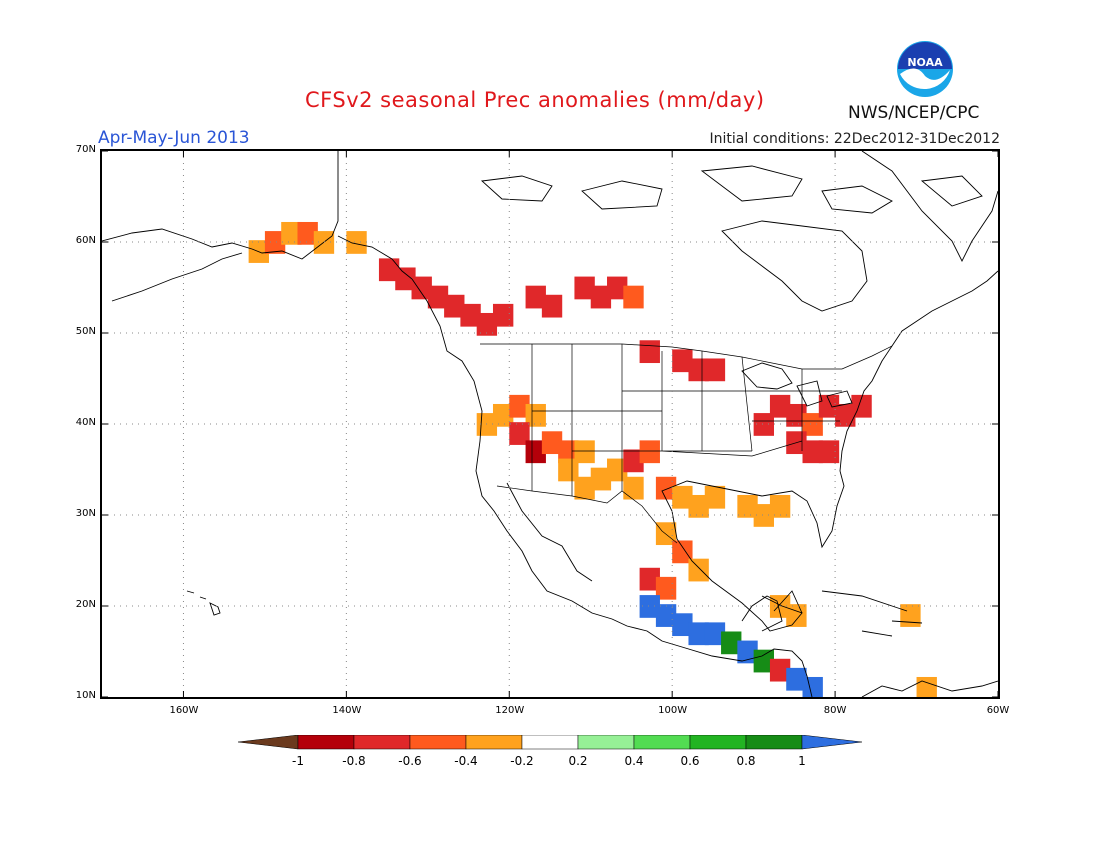 The image size is (1100, 850). Describe the element at coordinates (184, 710) in the screenshot. I see `lon-label: 160W` at that location.